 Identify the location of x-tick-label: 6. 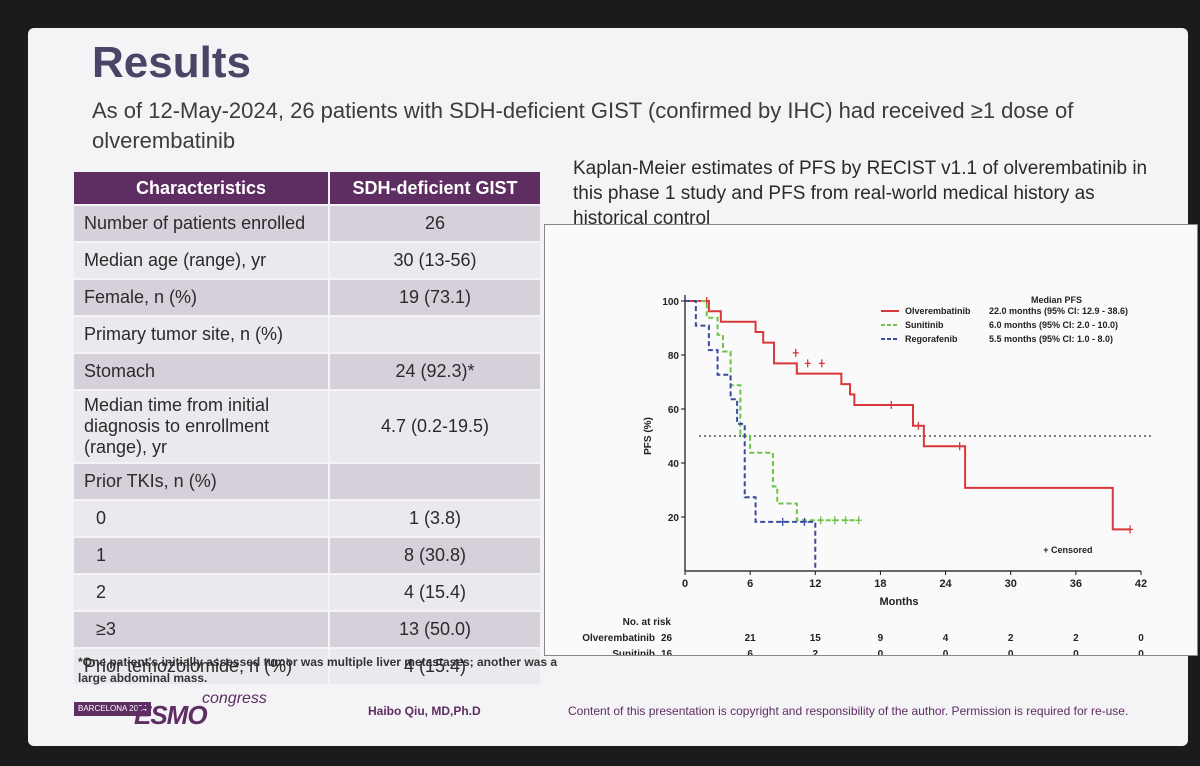
(750, 584).